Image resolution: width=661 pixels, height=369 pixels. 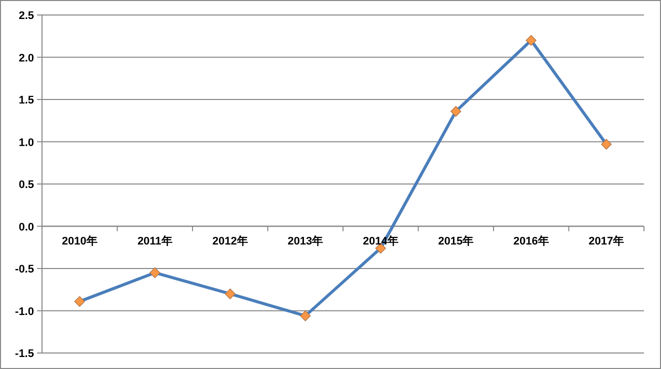 I want to click on y-tick-label: 0.5, so click(x=26, y=185).